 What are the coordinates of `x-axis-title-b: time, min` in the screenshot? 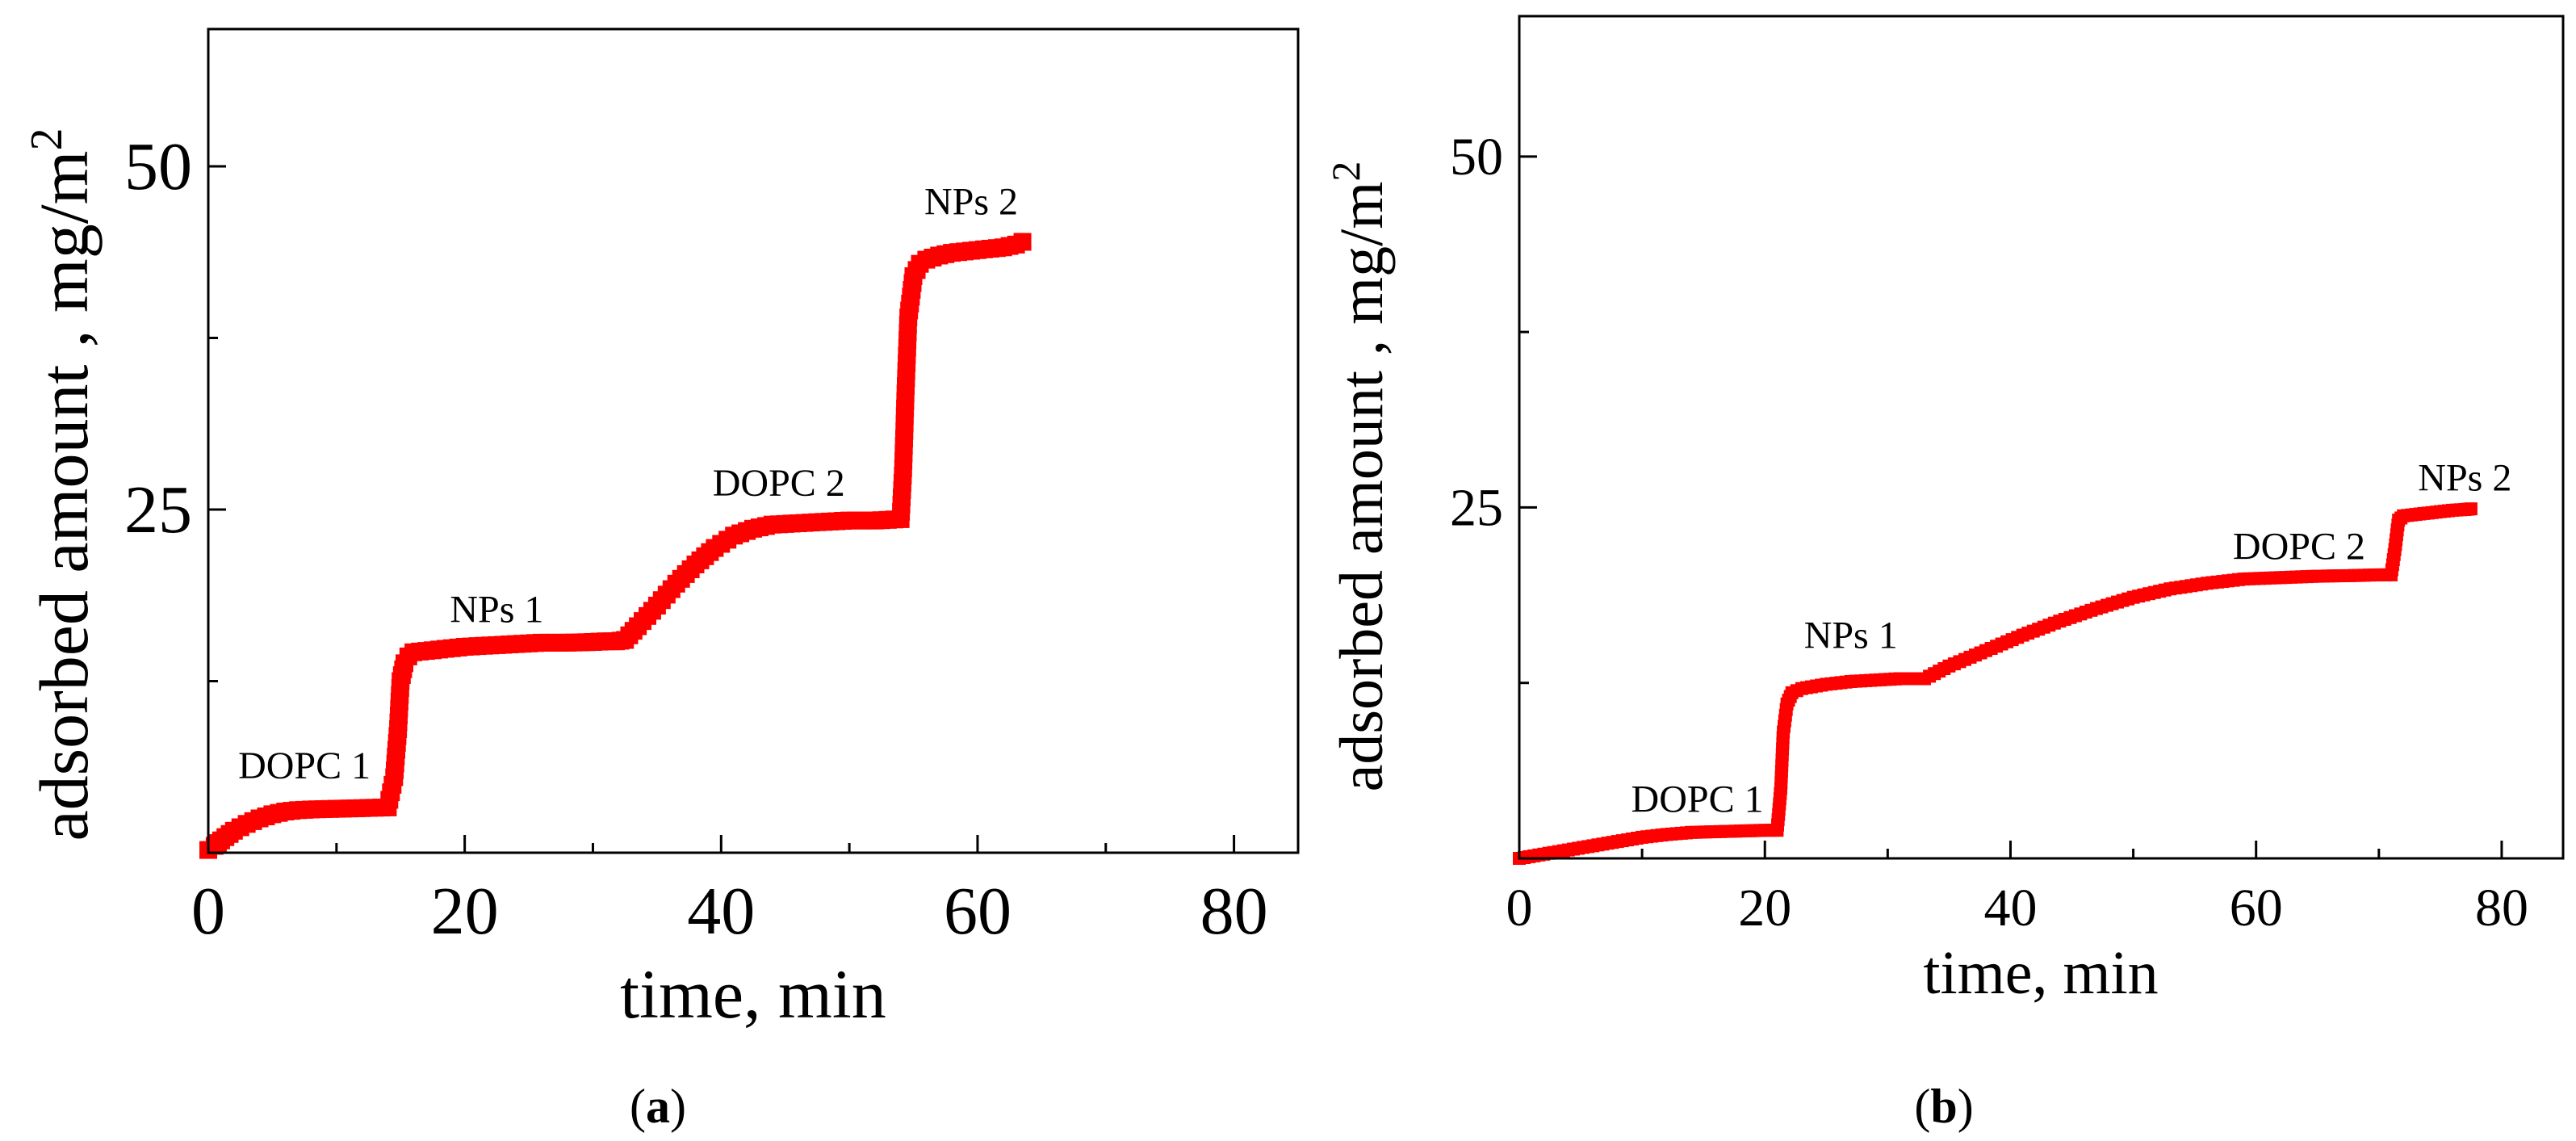 It's located at (2041, 973).